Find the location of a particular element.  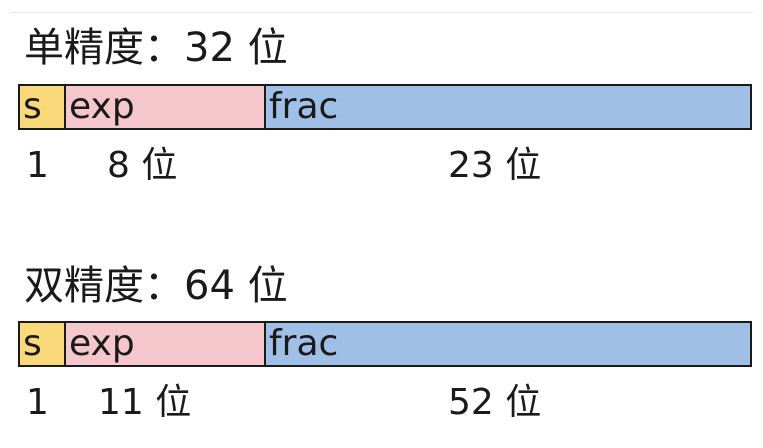

single-precision-bit-layout: s exp frac is located at coordinates (385, 107).